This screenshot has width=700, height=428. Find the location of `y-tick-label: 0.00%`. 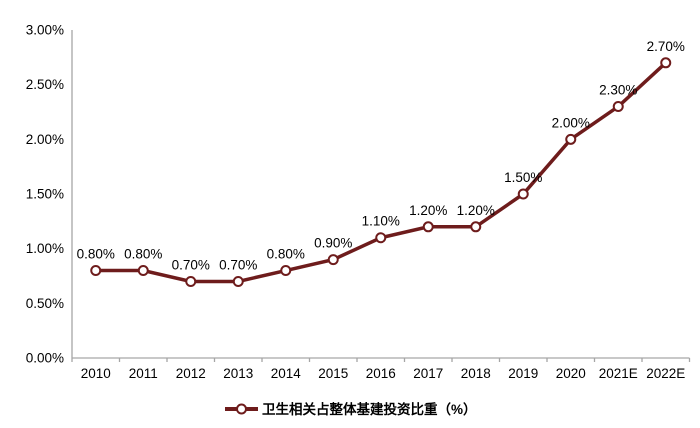

y-tick-label: 0.00% is located at coordinates (45, 358).